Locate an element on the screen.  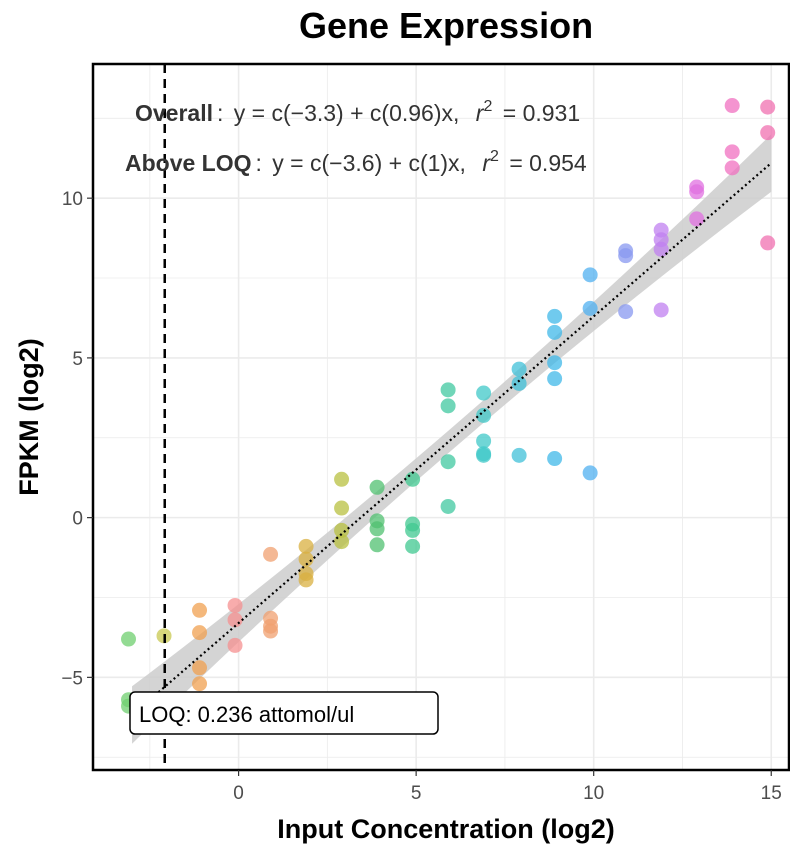
above-loq-formula: y = c(−3.6) + c(1)x, is located at coordinates (369, 163).